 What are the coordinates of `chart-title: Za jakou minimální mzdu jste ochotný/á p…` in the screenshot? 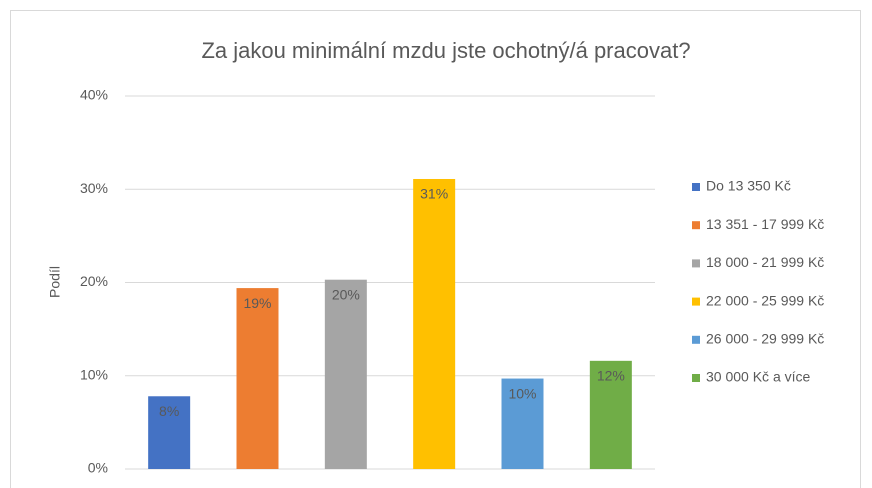 It's located at (445, 50).